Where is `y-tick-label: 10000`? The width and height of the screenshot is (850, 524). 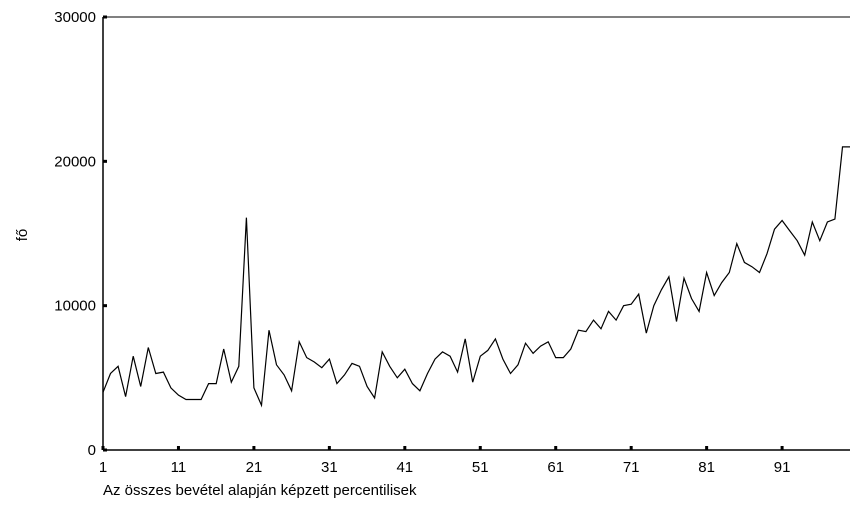
y-tick-label: 10000 is located at coordinates (75, 306).